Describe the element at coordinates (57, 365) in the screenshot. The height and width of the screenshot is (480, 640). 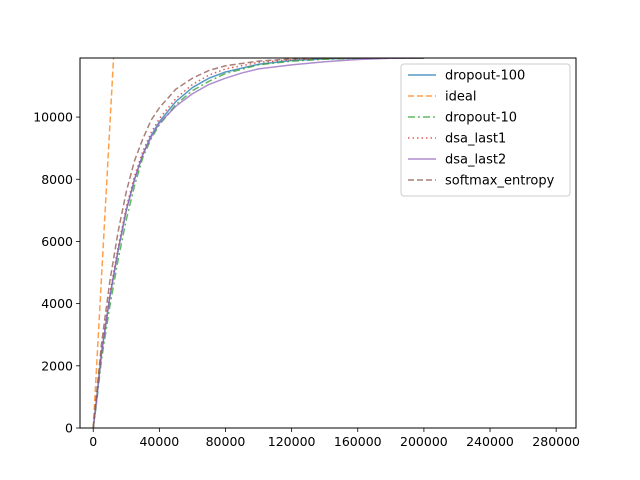
I see `y-tick-label: 2000` at that location.